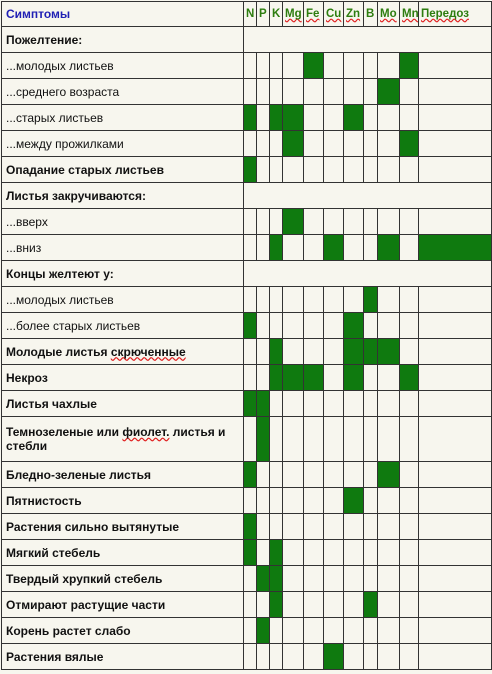 The height and width of the screenshot is (674, 492). Describe the element at coordinates (246, 656) in the screenshot. I see `symptom-row: Растения вялые` at that location.